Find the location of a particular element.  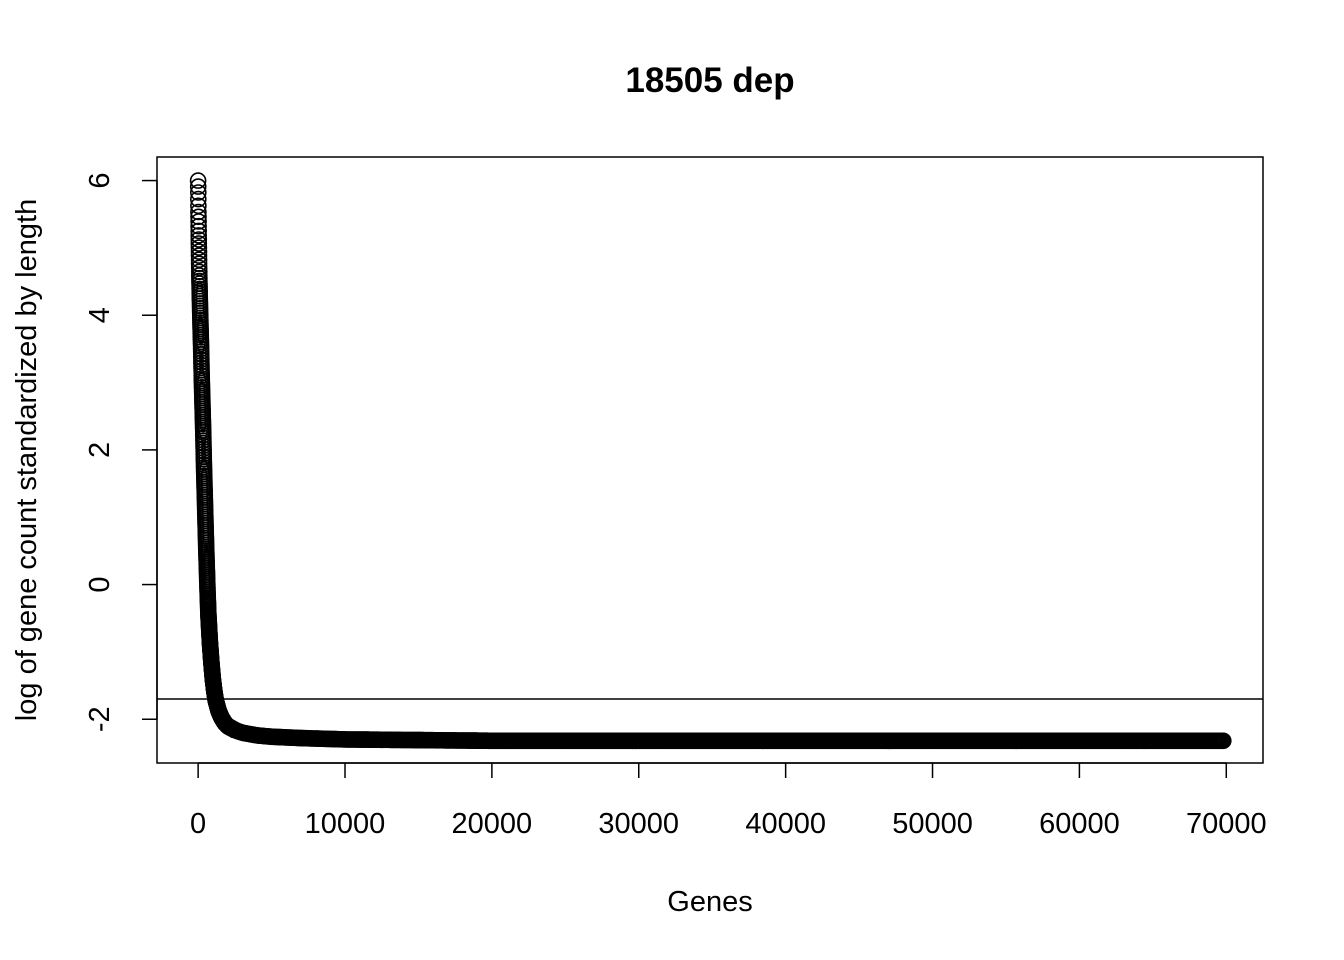

y-tick-label: 6 is located at coordinates (100, 180).